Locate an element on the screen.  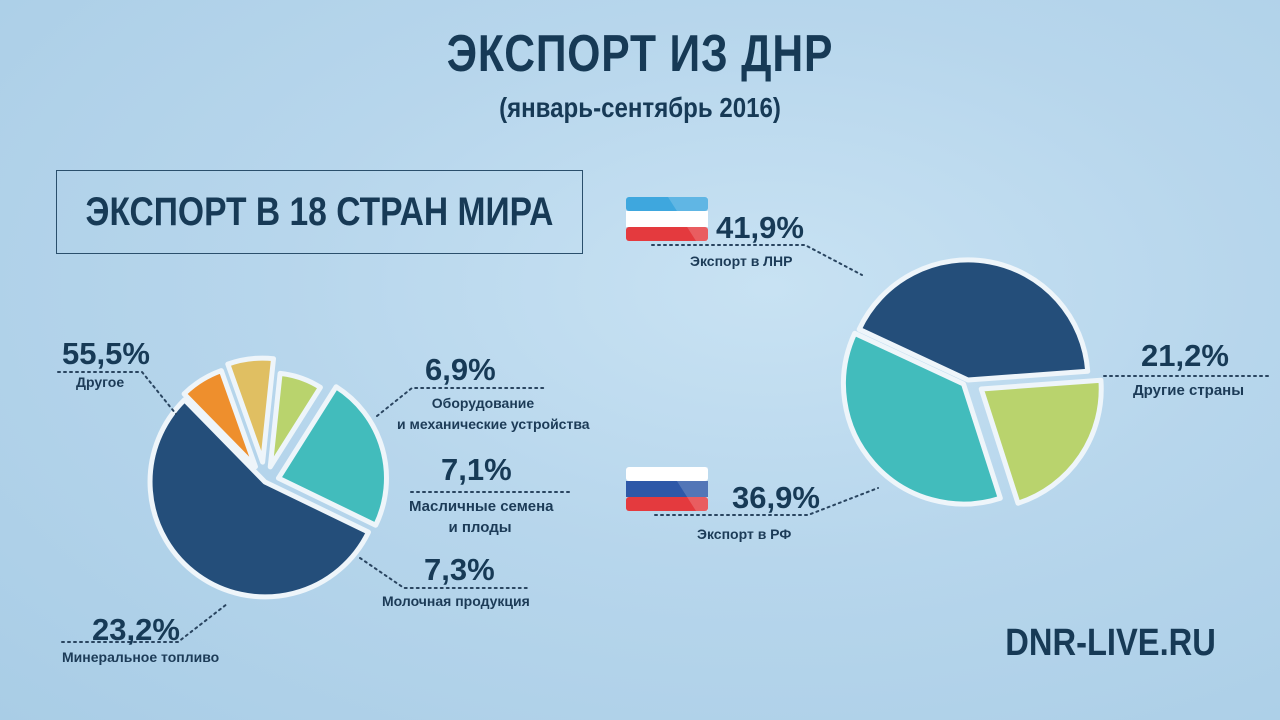
page-title: ЭКСПОРТ ИЗ ДНР is located at coordinates (640, 54).